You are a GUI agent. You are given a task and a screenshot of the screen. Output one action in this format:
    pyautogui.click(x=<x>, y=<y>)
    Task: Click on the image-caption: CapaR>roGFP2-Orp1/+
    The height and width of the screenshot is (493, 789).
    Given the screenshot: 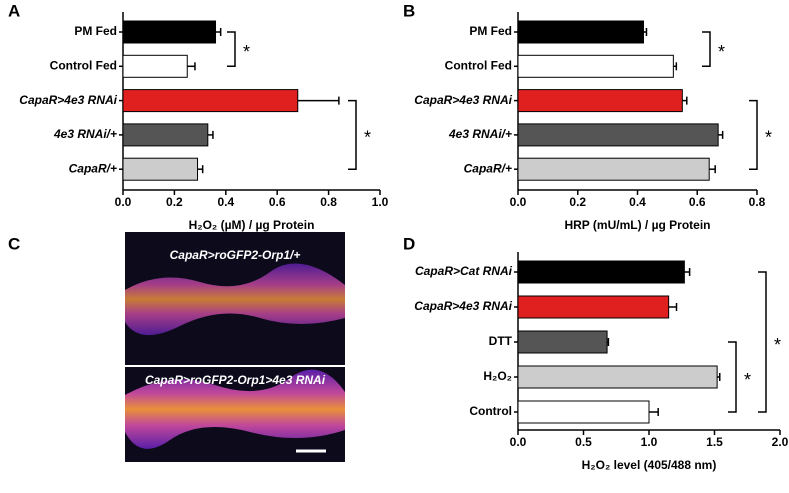 What is the action you would take?
    pyautogui.click(x=235, y=255)
    